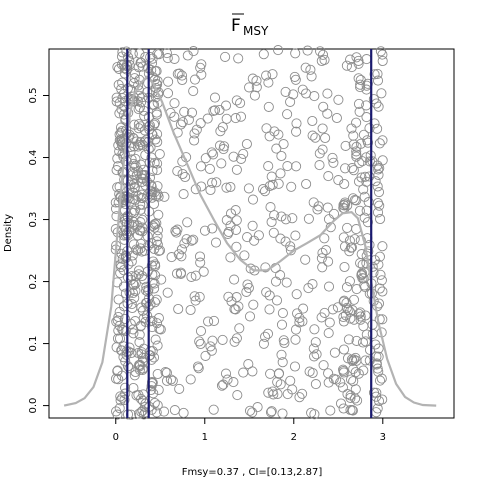 The image size is (480, 480). What do you see at coordinates (252, 472) in the screenshot?
I see `x-axis-label: Fmsy=0.37 , CI=[0.13,2.87]` at bounding box center [252, 472].